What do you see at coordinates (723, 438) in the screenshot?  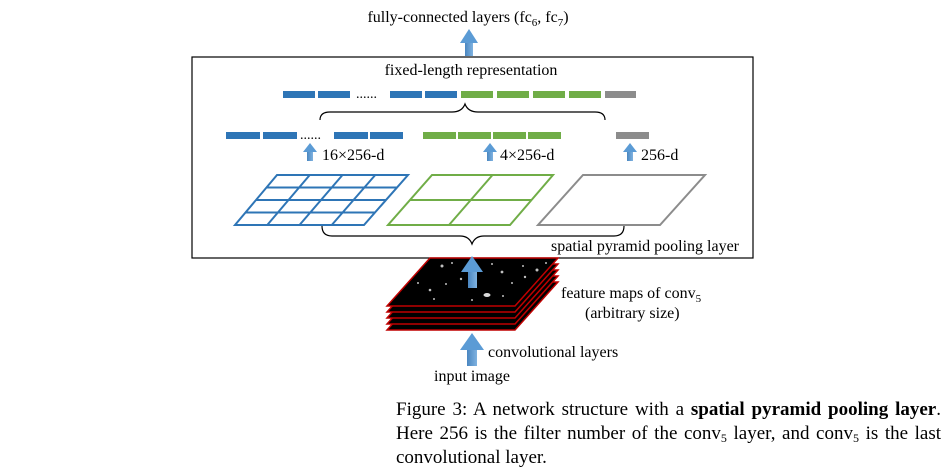 I see `caption-sub-1: 5` at bounding box center [723, 438].